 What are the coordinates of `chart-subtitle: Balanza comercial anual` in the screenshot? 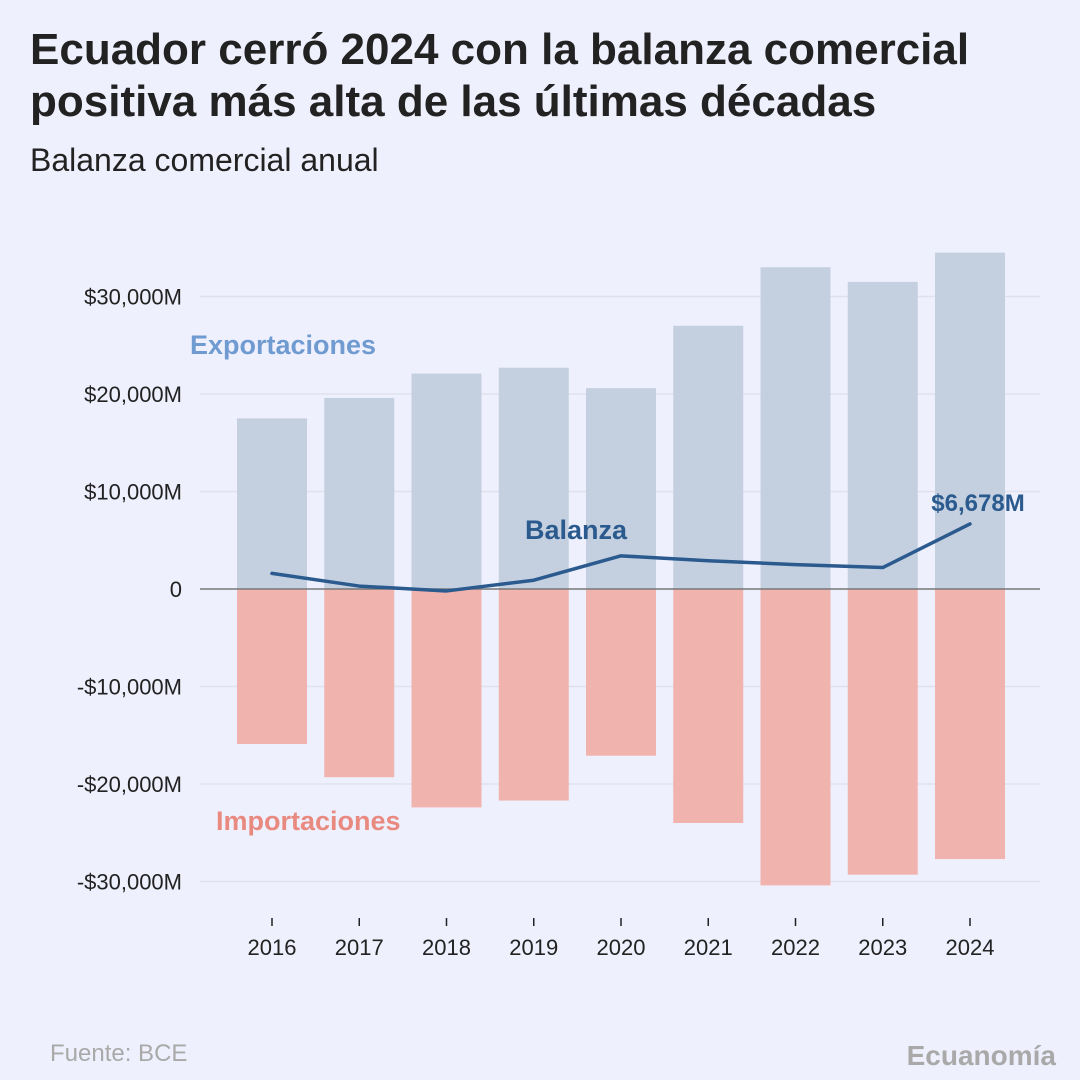 It's located at (204, 160).